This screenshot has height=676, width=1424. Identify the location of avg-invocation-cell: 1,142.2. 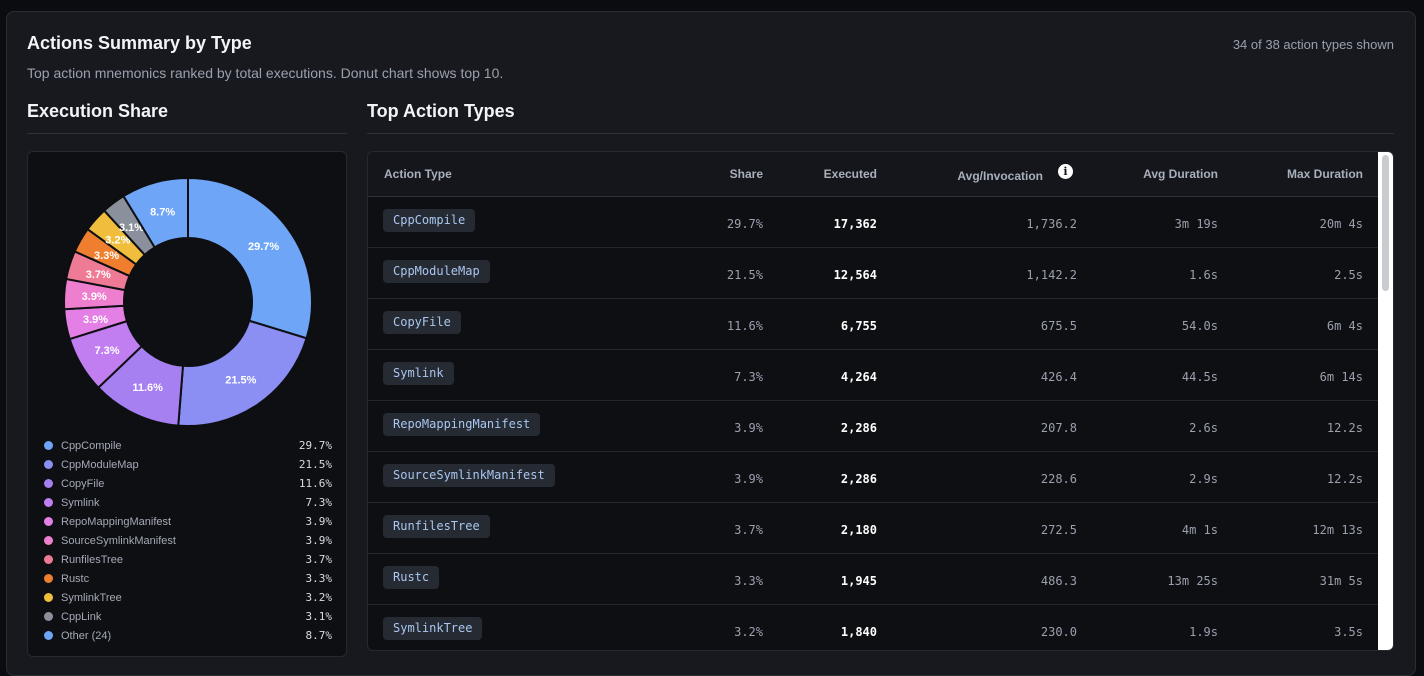
(1051, 275).